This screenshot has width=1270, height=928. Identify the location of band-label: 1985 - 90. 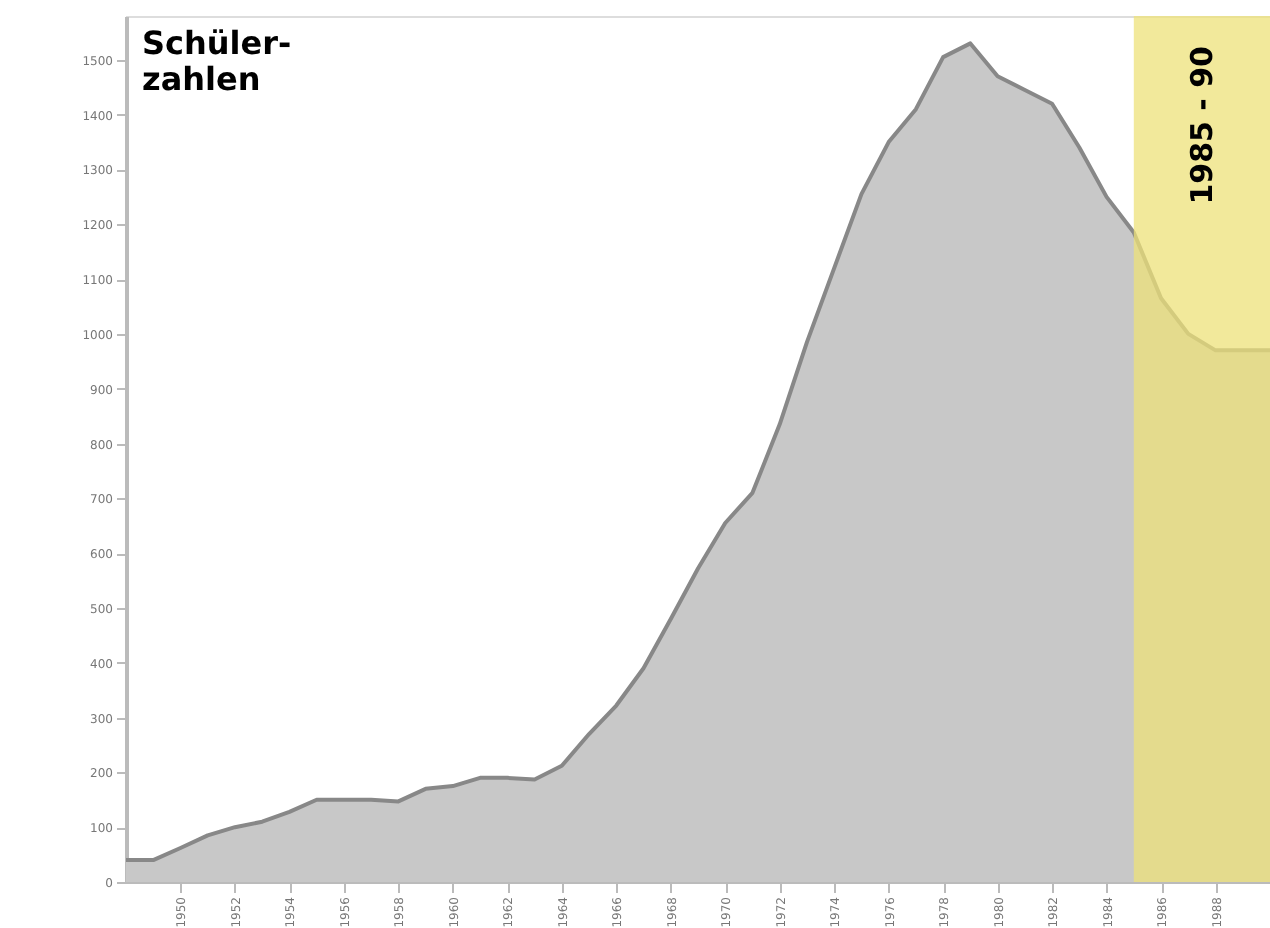
(1201, 125).